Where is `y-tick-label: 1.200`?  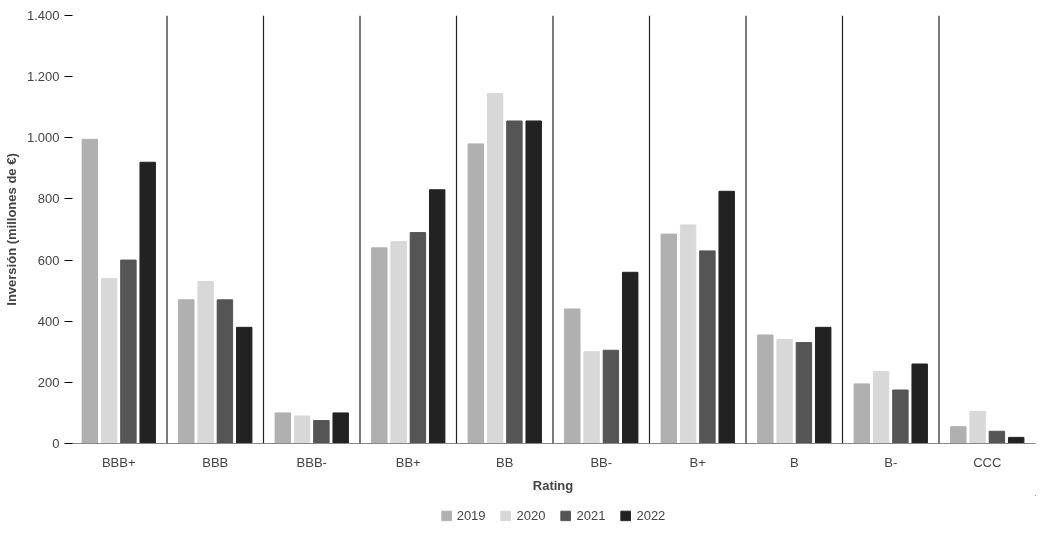
y-tick-label: 1.200 is located at coordinates (43, 77).